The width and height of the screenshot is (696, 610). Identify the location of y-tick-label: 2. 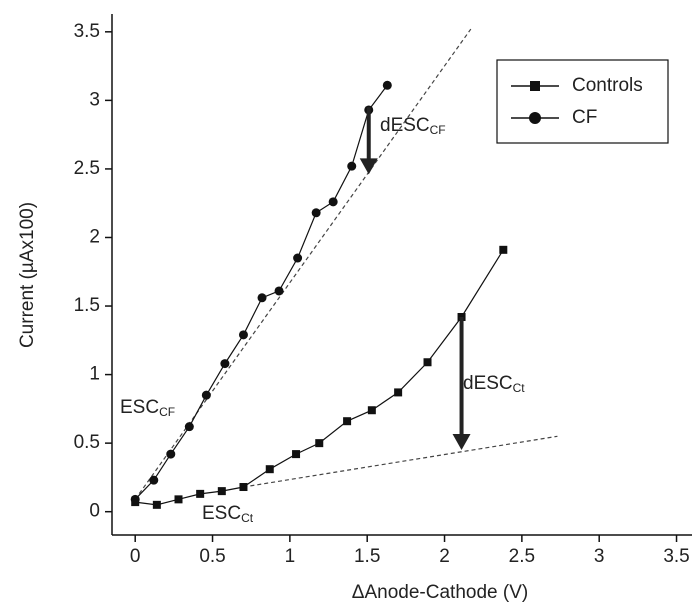
(94, 236).